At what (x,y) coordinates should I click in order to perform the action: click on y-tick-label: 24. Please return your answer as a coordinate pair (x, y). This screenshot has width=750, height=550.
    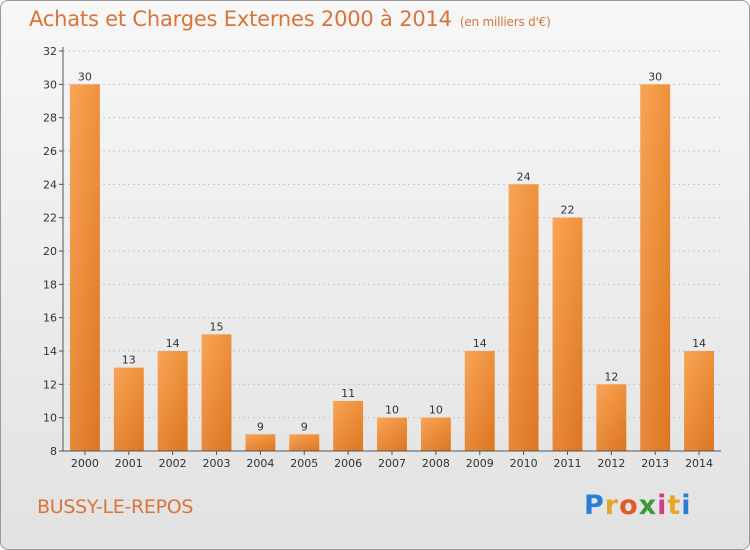
    Looking at the image, I should click on (50, 184).